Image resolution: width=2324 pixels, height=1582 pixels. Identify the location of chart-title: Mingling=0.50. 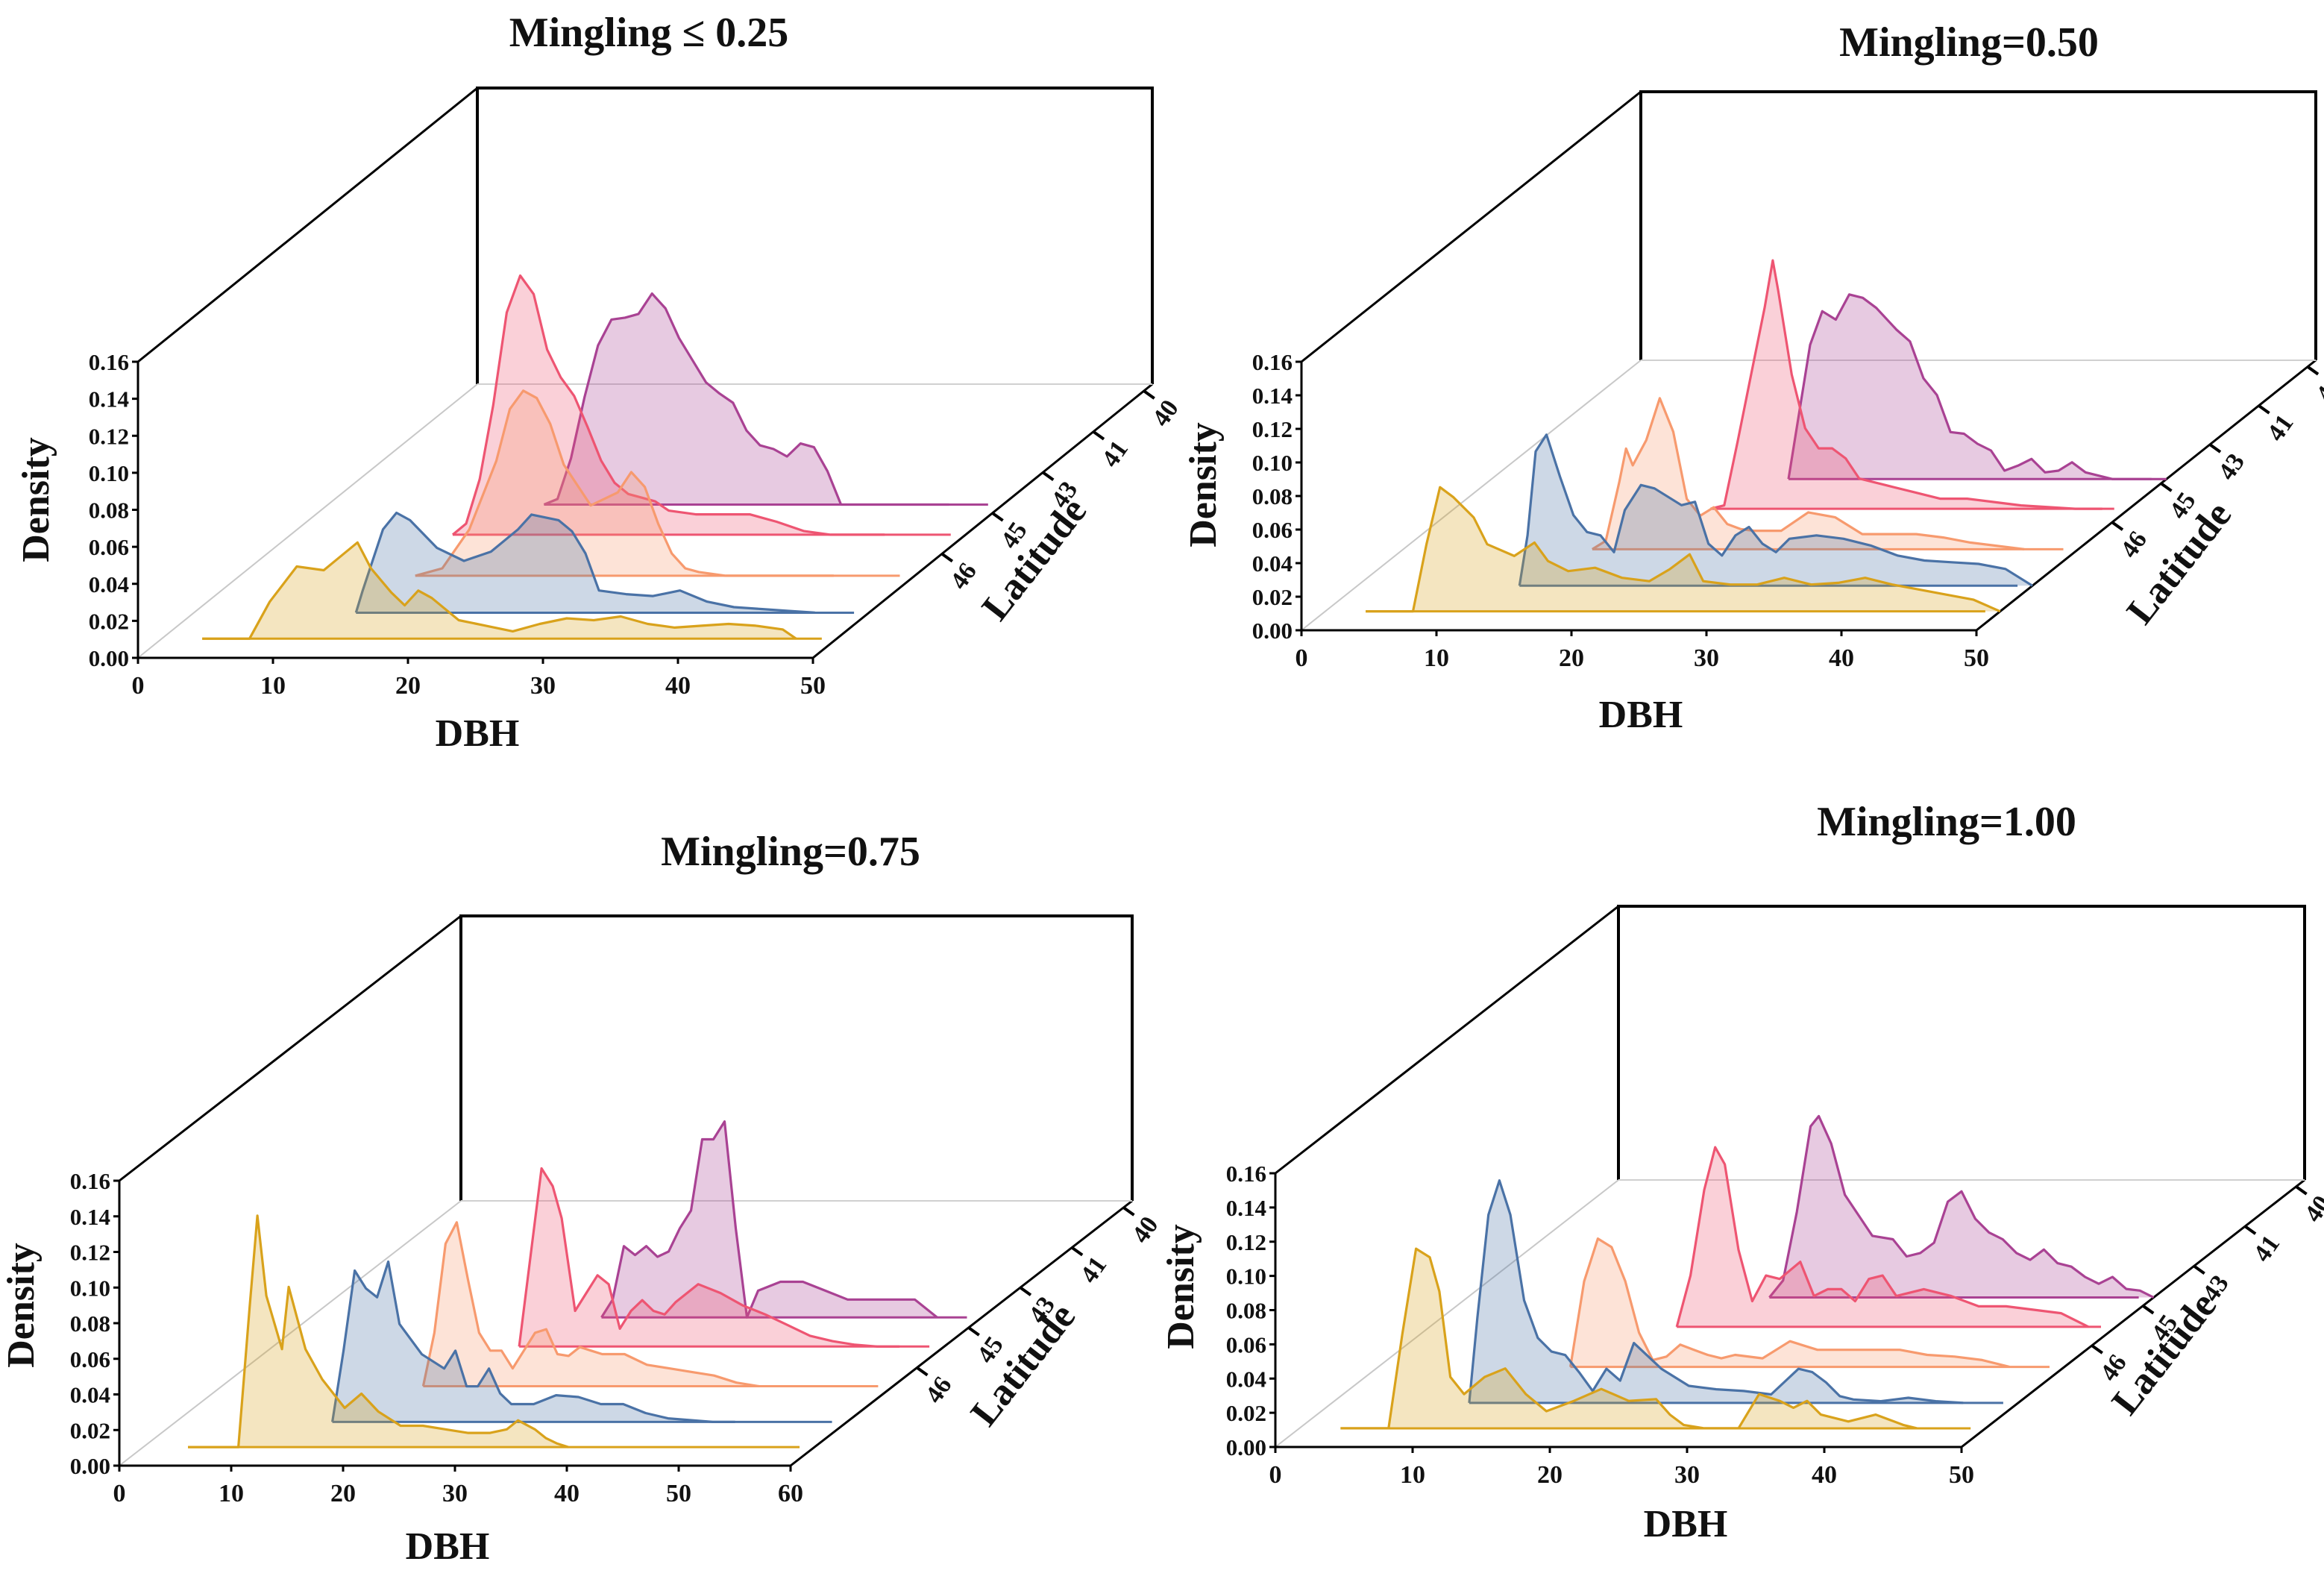
(1969, 42).